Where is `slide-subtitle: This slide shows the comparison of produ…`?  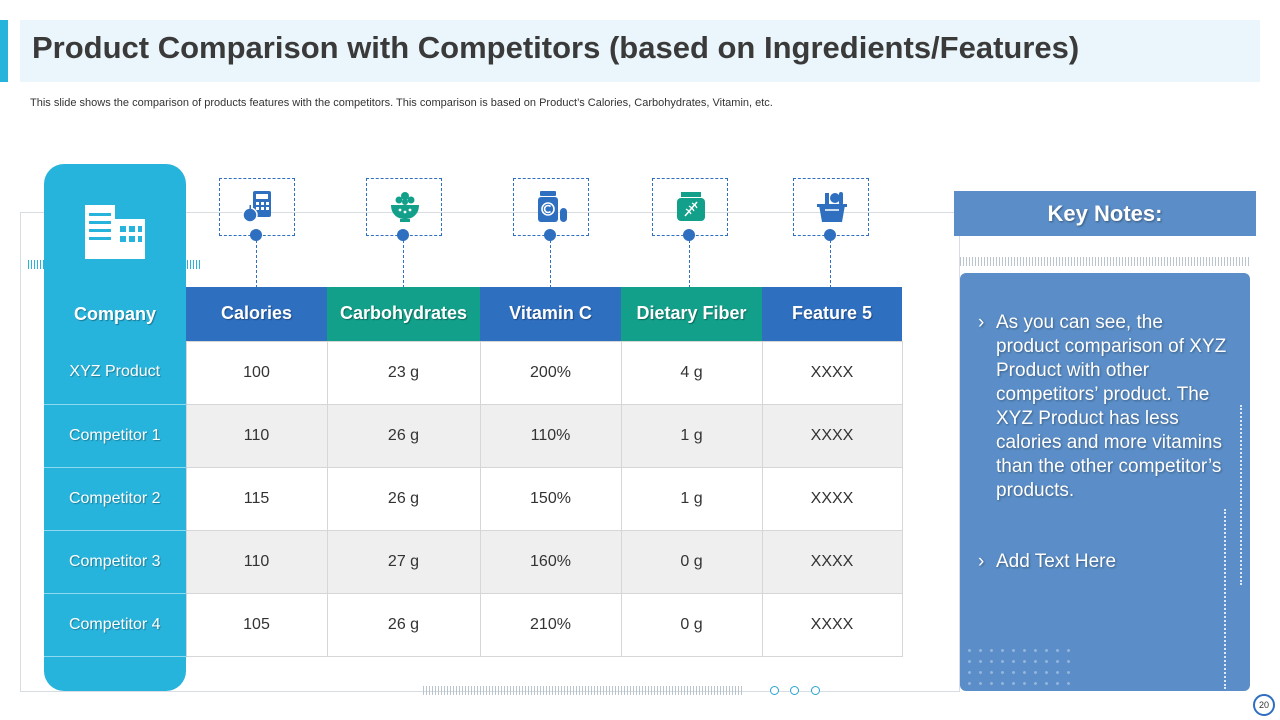 slide-subtitle: This slide shows the comparison of produ… is located at coordinates (401, 103).